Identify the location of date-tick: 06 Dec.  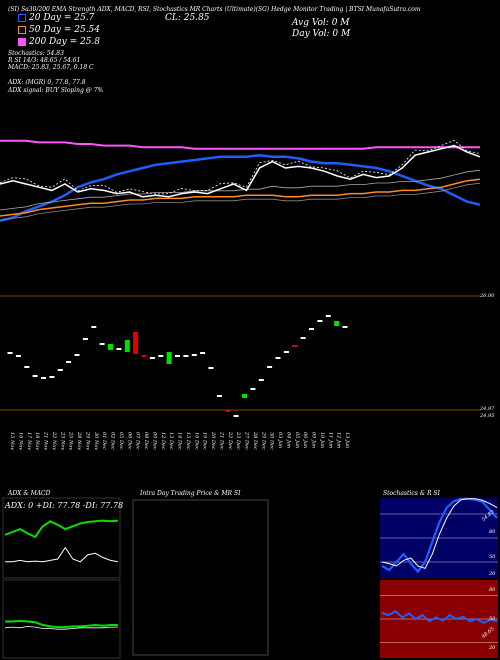
(129, 441).